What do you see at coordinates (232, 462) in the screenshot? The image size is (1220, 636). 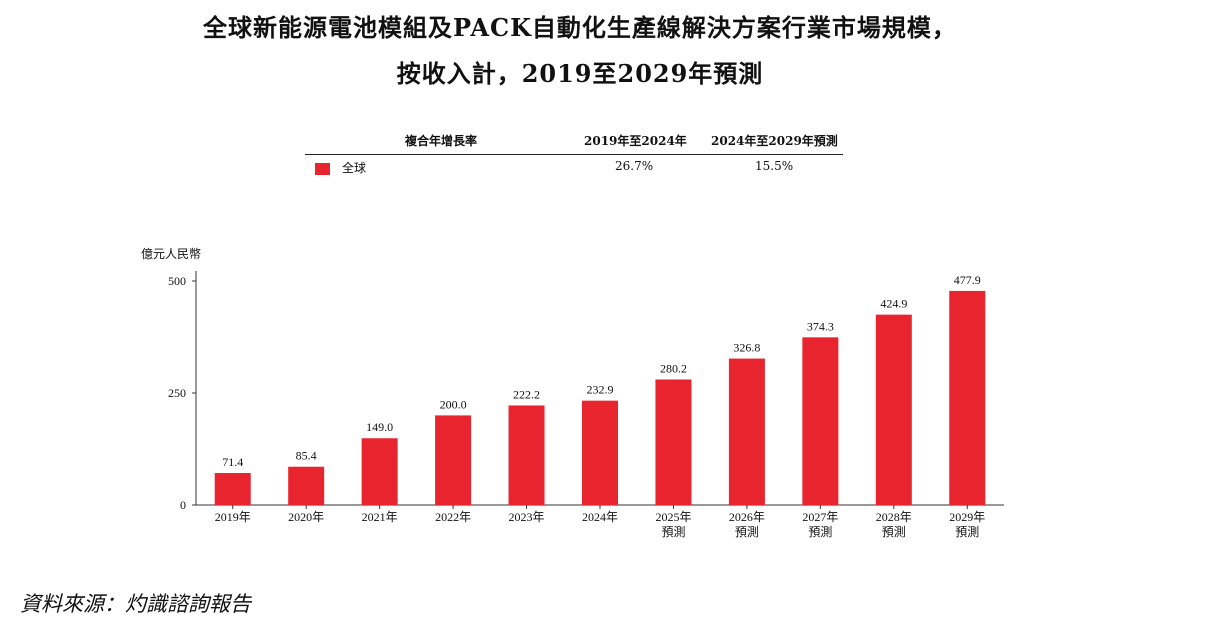 I see `data-label: 71.4` at bounding box center [232, 462].